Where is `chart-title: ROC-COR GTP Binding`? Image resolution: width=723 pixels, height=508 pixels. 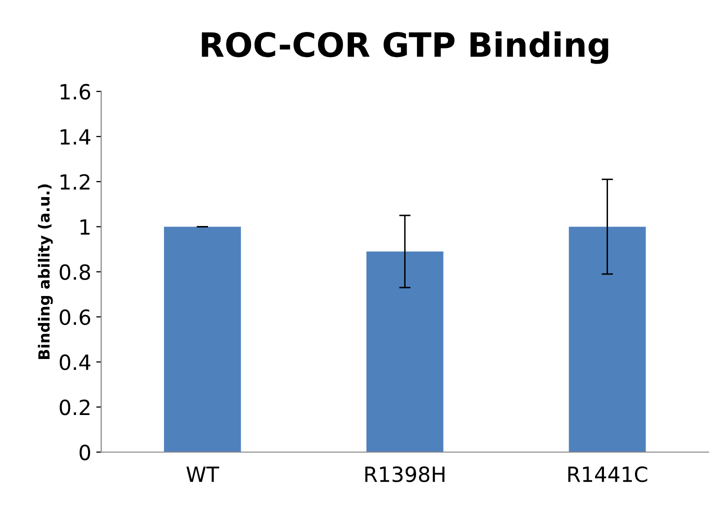 chart-title: ROC-COR GTP Binding is located at coordinates (405, 47).